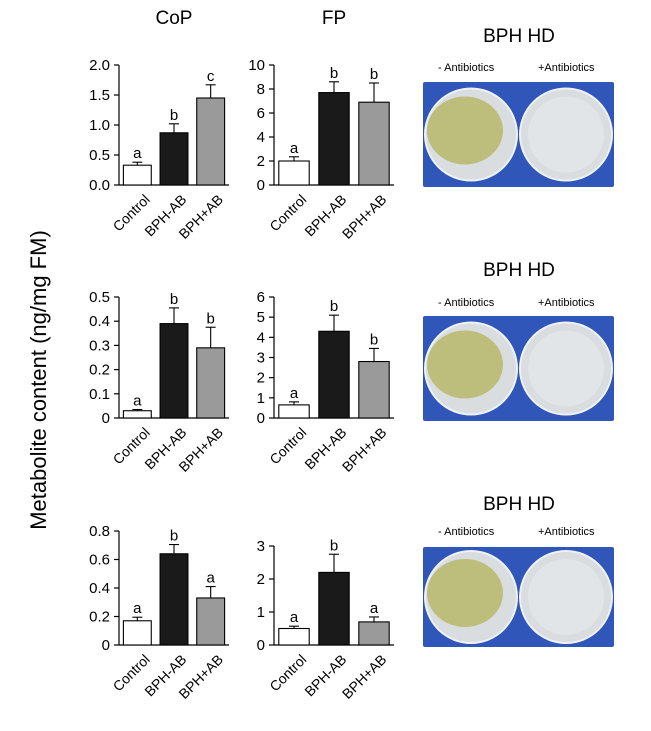  What do you see at coordinates (294, 148) in the screenshot?
I see `chart2-significance-letter: a` at bounding box center [294, 148].